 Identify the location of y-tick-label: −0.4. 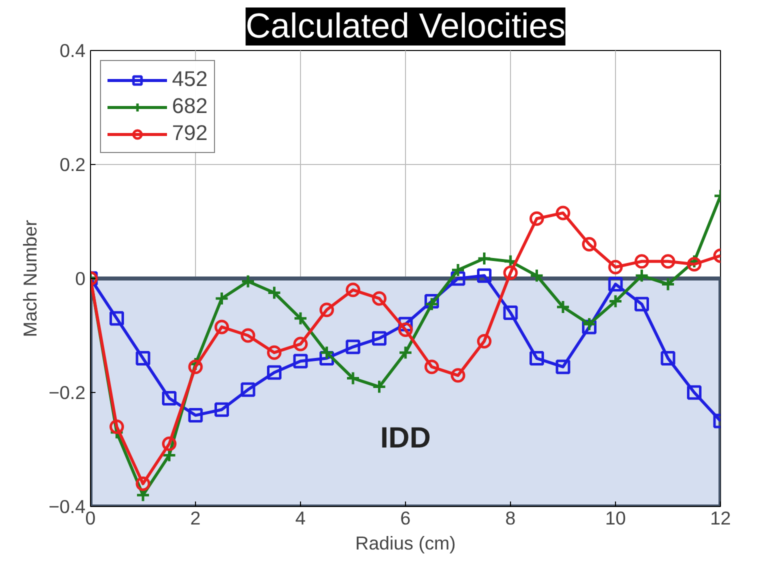
(67, 506).